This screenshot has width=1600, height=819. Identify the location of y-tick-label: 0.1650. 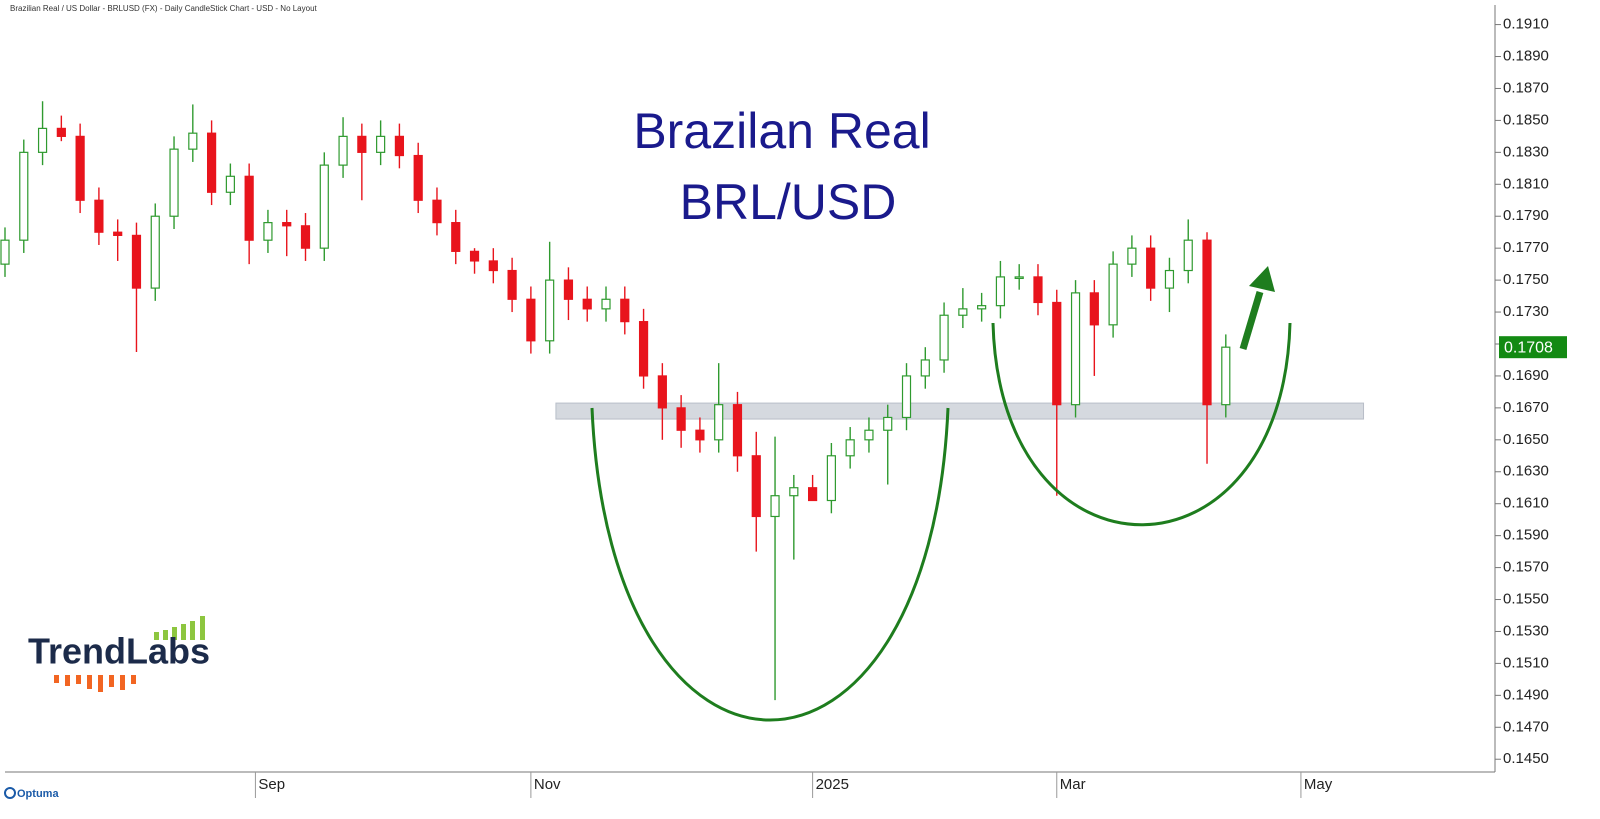
(1526, 439).